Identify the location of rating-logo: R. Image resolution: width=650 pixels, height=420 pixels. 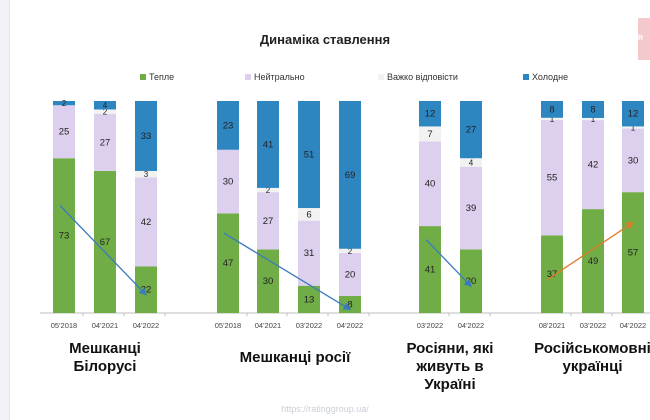
(644, 39).